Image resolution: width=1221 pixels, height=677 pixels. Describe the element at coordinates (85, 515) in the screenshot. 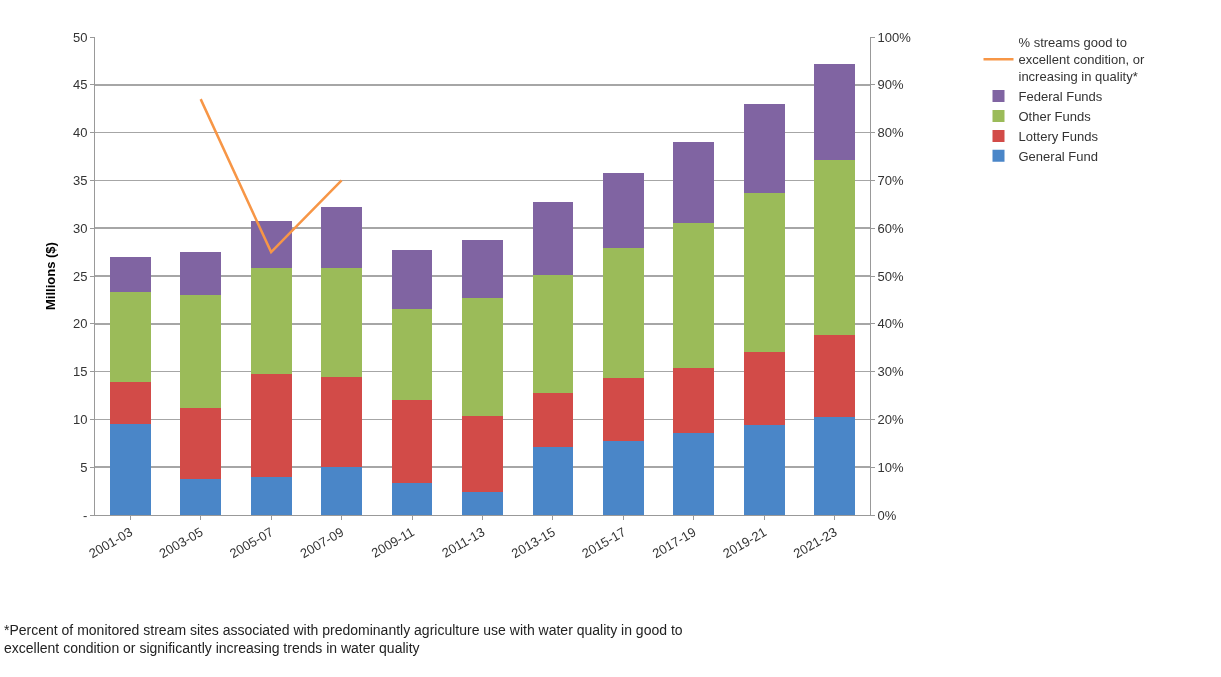

I see `y-tick-label: -` at that location.